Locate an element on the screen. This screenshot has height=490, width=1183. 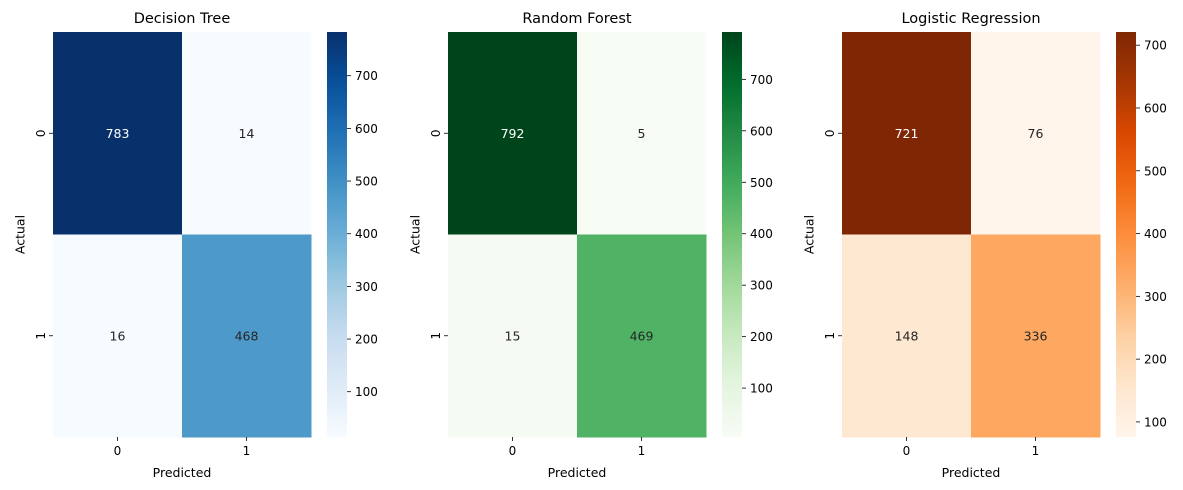
cell-value-label: 468 is located at coordinates (247, 335).